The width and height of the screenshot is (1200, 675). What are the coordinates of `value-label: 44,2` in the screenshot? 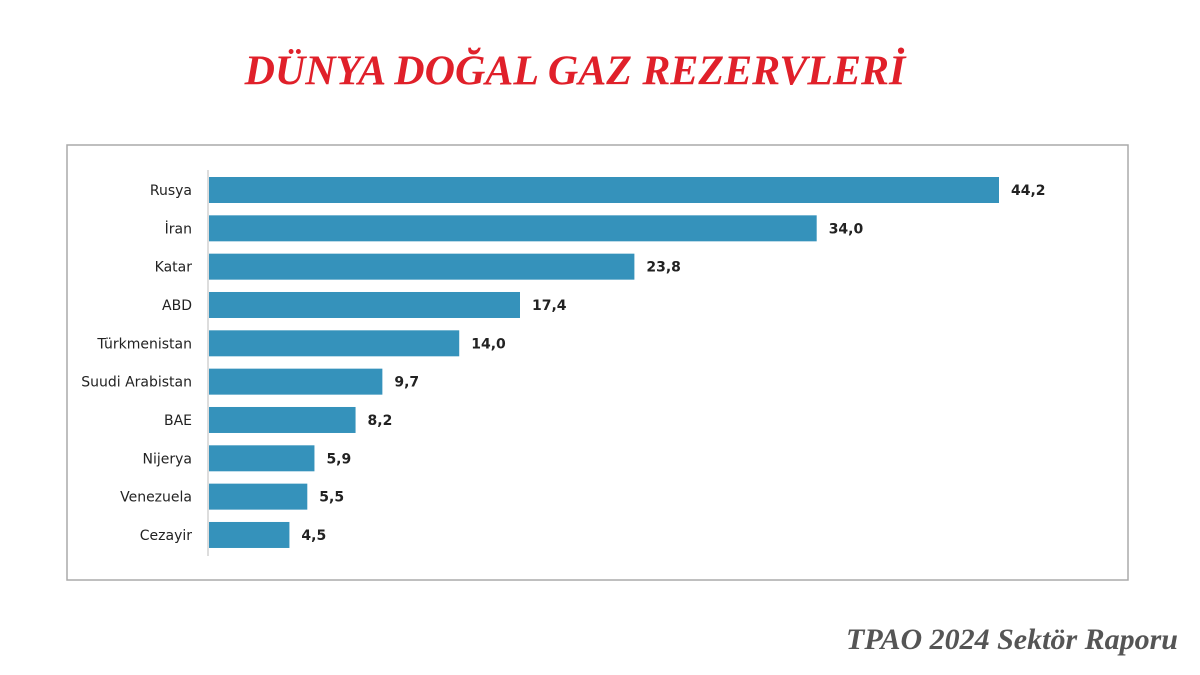 It's located at (1028, 191).